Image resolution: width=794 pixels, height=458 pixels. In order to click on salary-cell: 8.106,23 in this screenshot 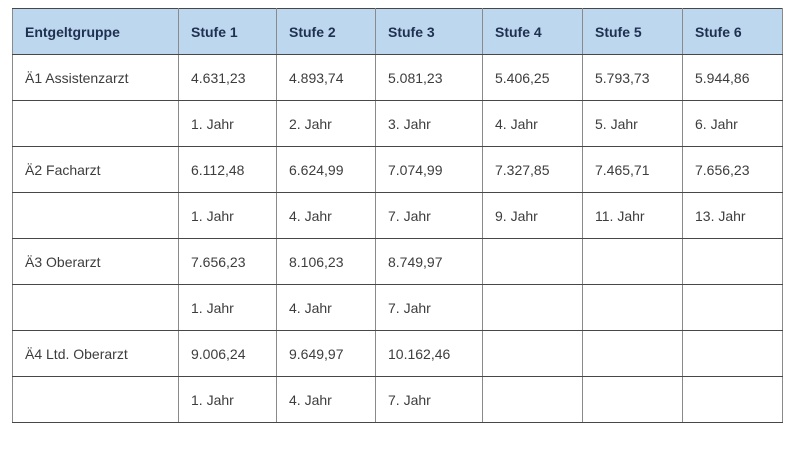, I will do `click(326, 261)`.